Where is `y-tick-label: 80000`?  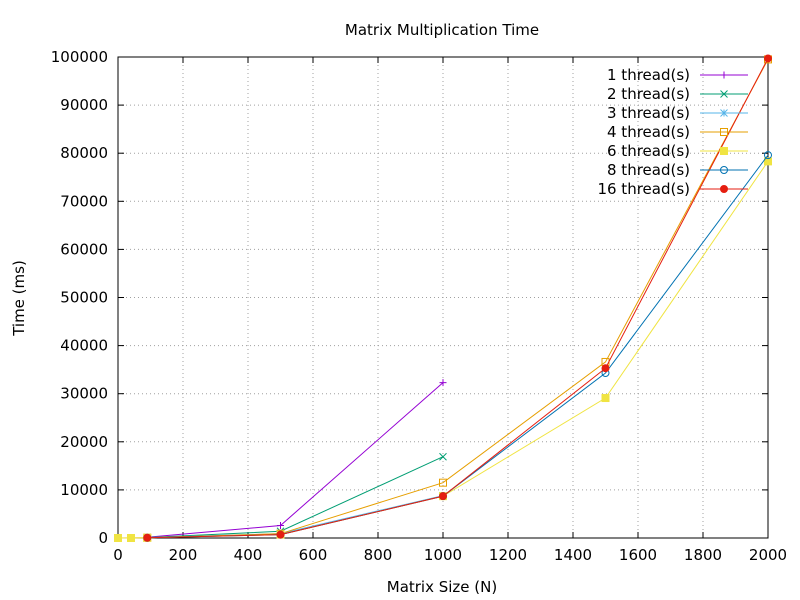
y-tick-label: 80000 is located at coordinates (84, 153).